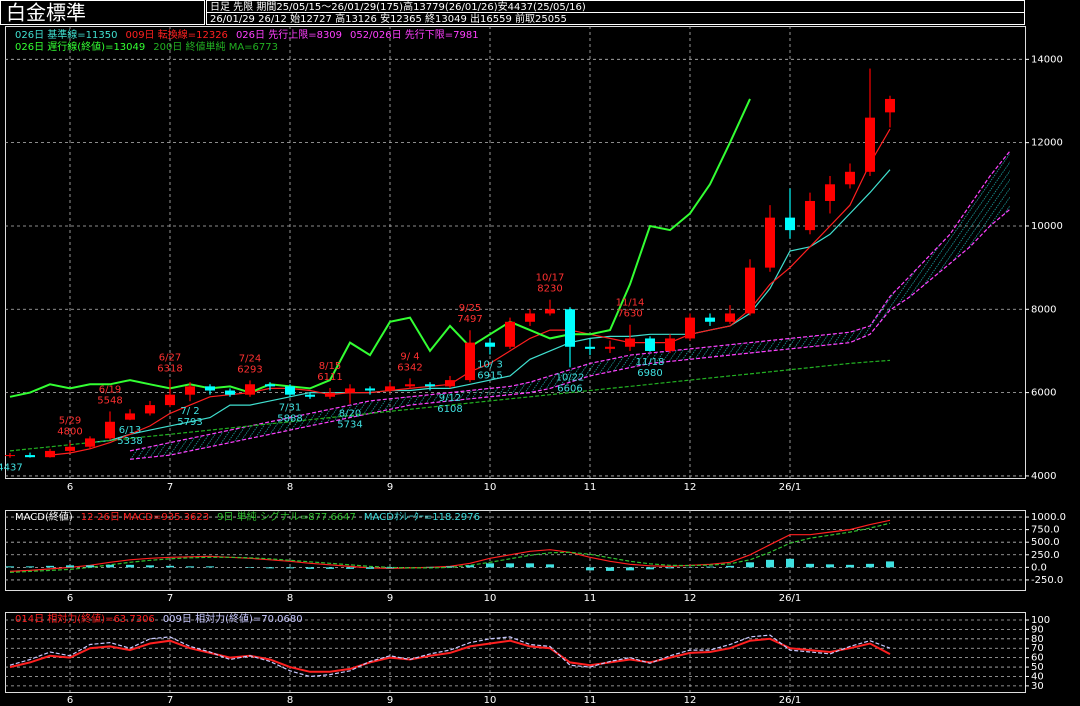  What do you see at coordinates (1047, 226) in the screenshot?
I see `y-tick-label: 10000` at bounding box center [1047, 226].